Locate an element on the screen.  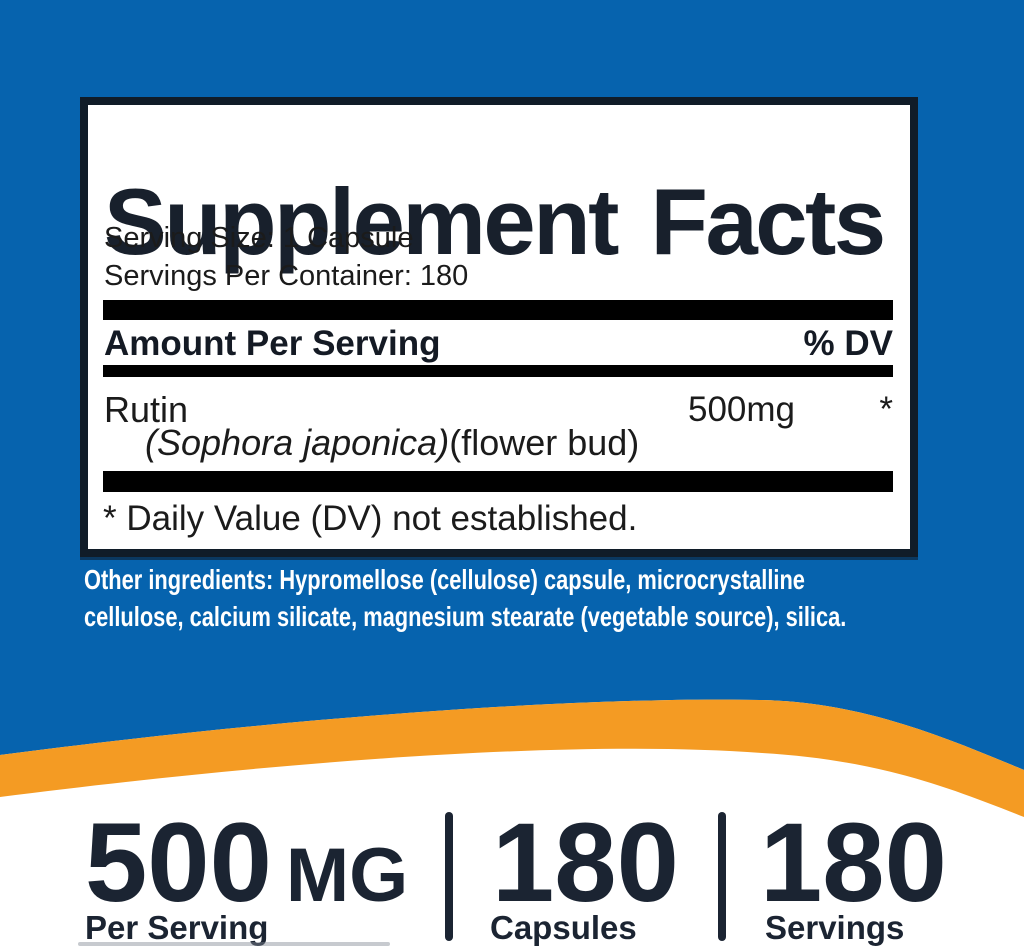
stat-per-serving-label: Per Serving is located at coordinates (177, 927).